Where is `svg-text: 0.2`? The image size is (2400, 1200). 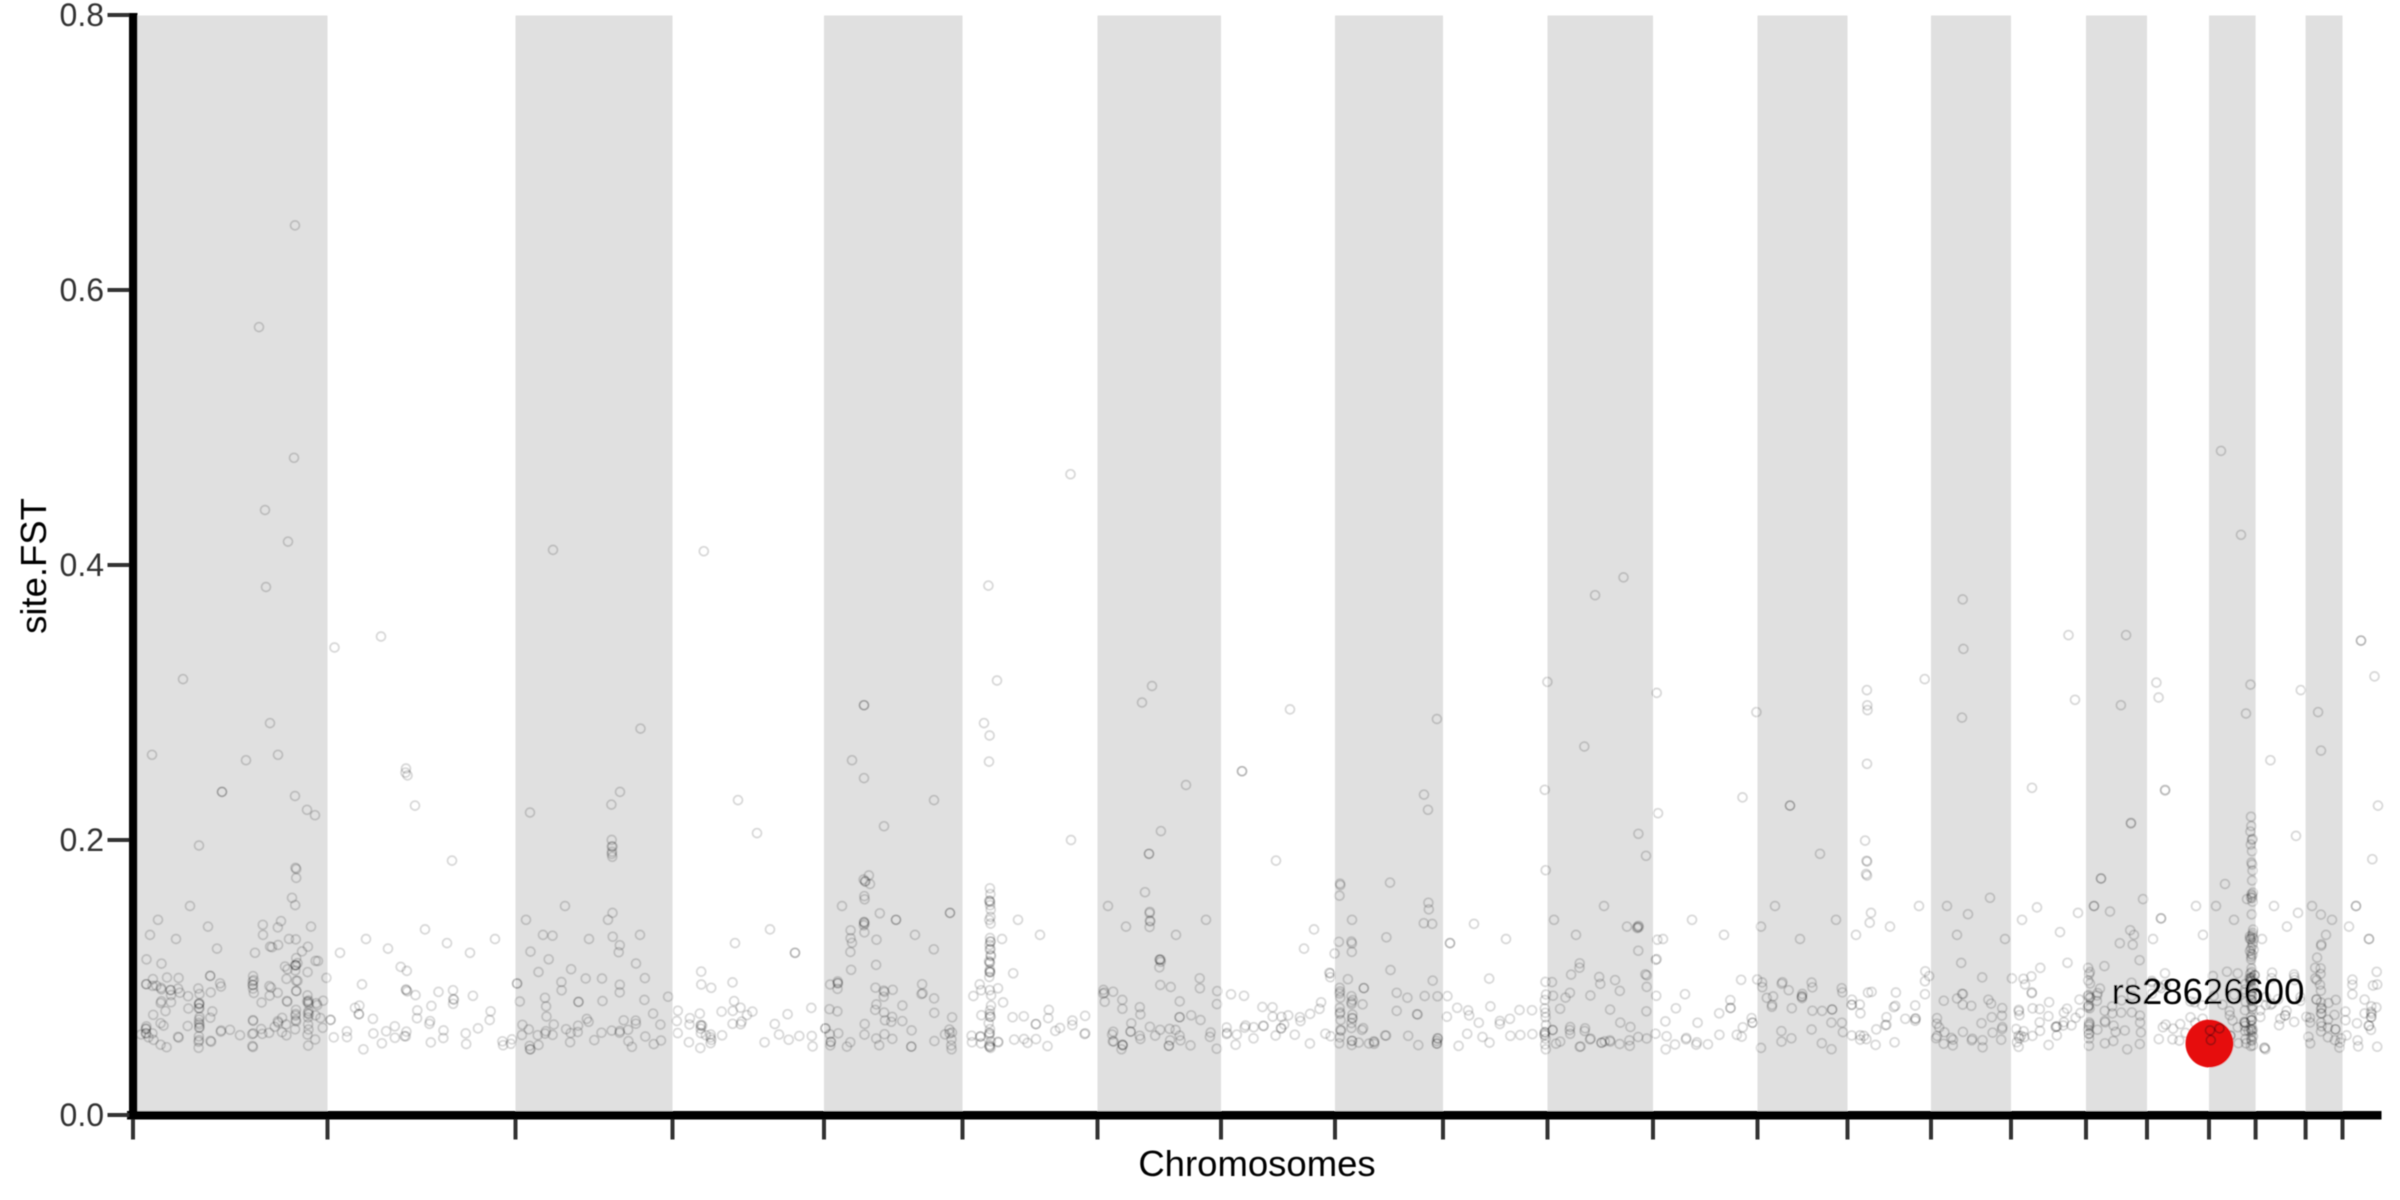 svg-text: 0.2 is located at coordinates (82, 840).